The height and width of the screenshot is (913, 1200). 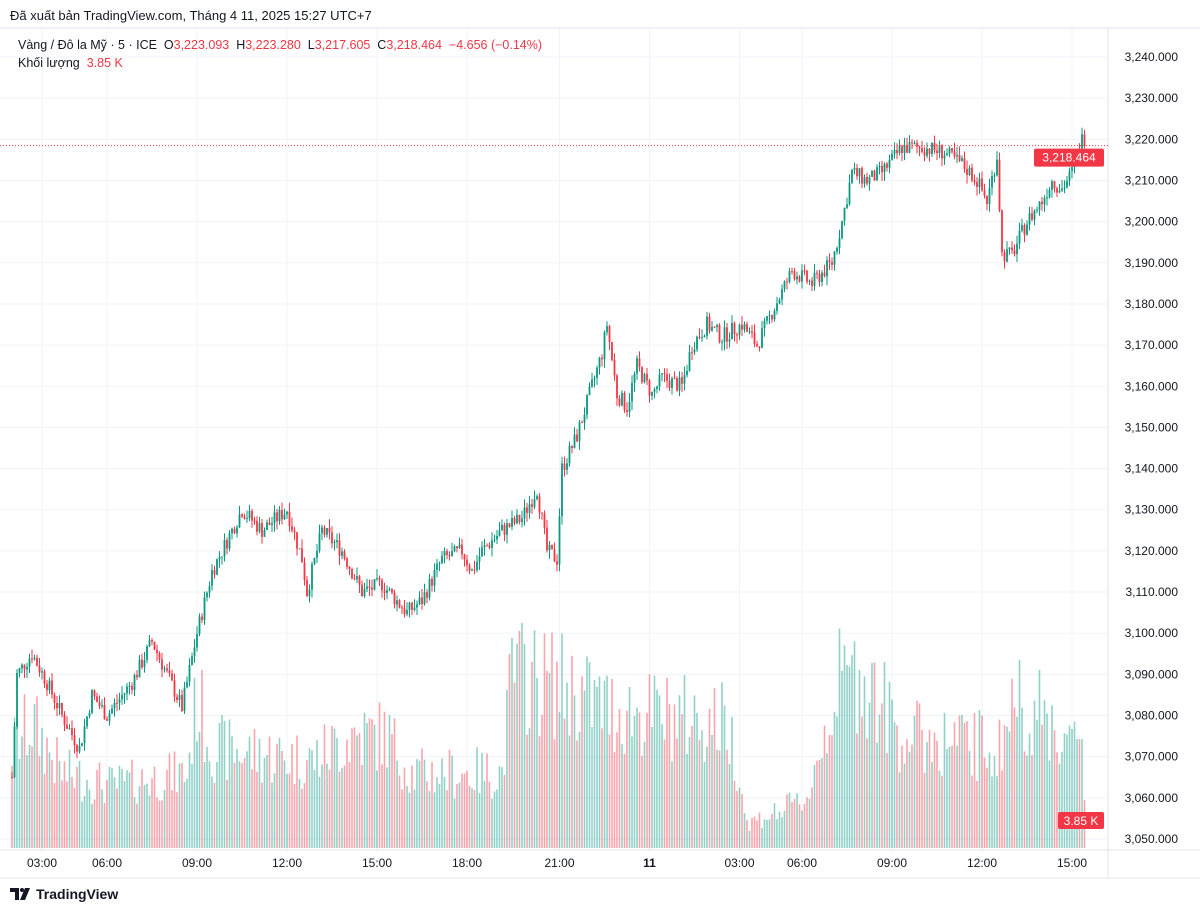 What do you see at coordinates (1152, 427) in the screenshot?
I see `y-tick-label: 3,150.000` at bounding box center [1152, 427].